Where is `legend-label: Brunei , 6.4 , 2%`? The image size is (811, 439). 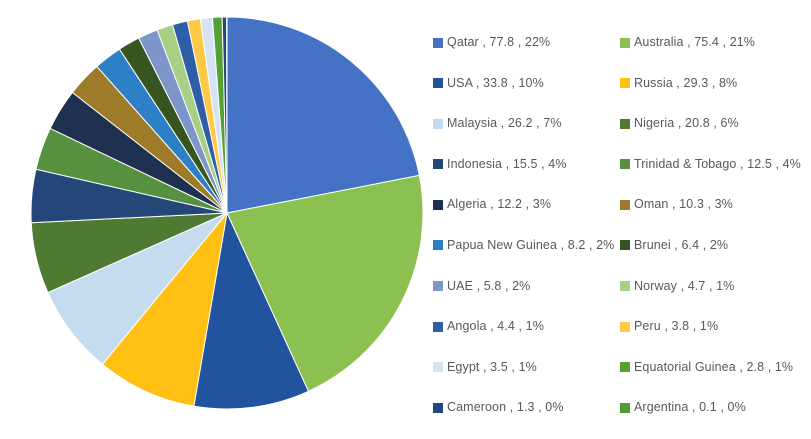
legend-label: Brunei , 6.4 , 2% is located at coordinates (681, 244).